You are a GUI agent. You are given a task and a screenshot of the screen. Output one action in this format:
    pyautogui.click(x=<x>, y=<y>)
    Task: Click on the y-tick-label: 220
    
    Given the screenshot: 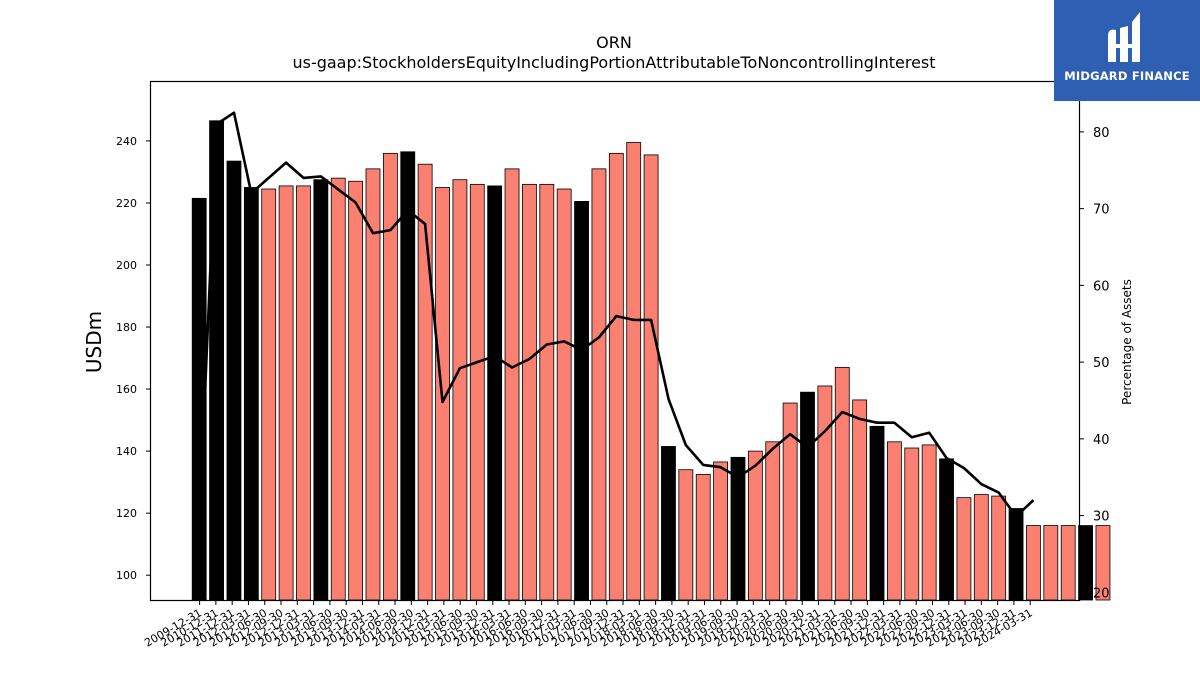 What is the action you would take?
    pyautogui.click(x=126, y=203)
    